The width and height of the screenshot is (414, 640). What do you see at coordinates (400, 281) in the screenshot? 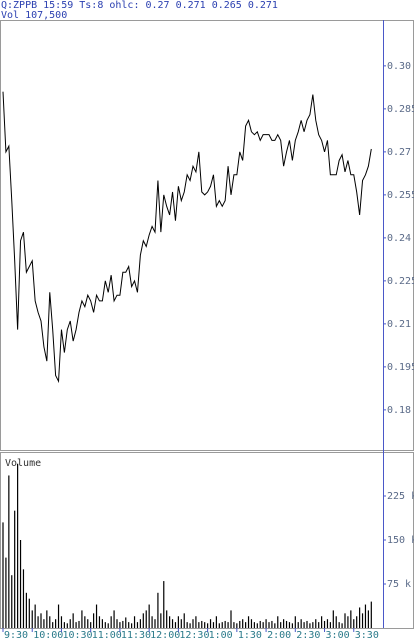
I see `y-tick-label: 0.225` at bounding box center [400, 281].